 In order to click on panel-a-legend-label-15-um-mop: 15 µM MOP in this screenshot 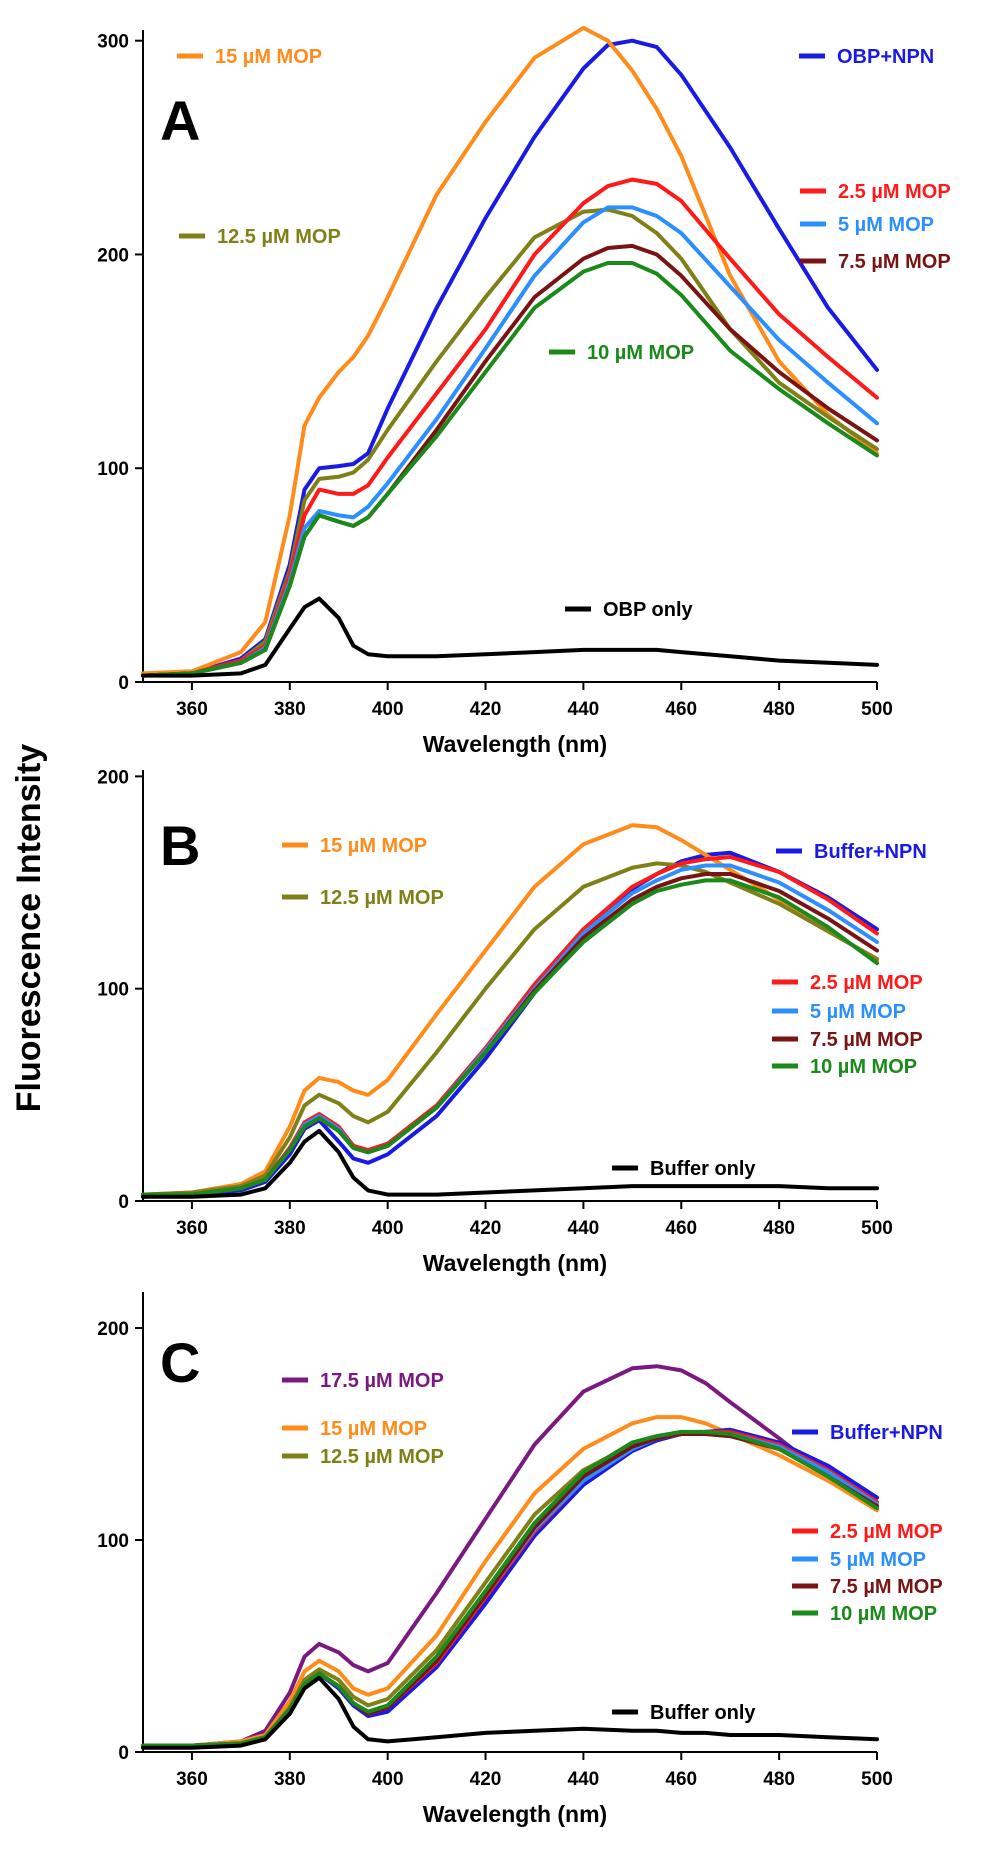, I will do `click(268, 57)`.